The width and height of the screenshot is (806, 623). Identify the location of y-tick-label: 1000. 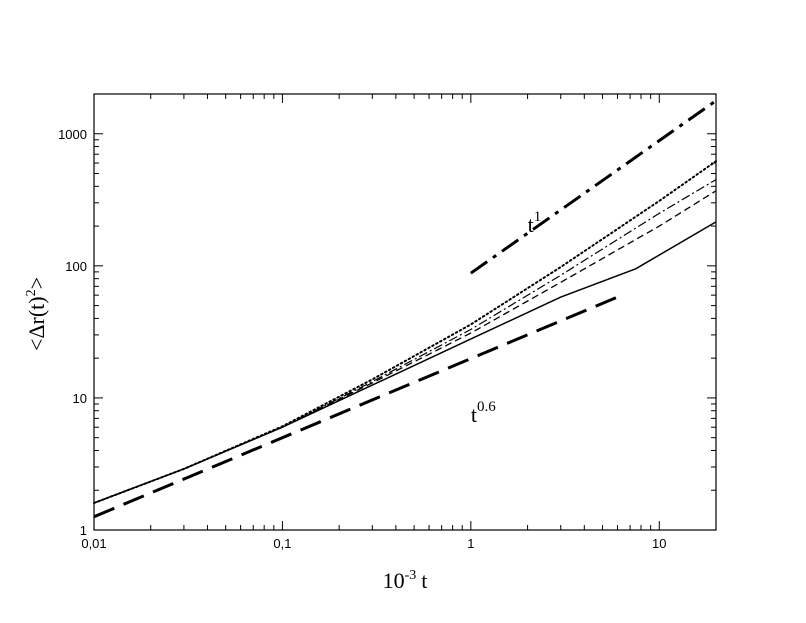
(72, 134).